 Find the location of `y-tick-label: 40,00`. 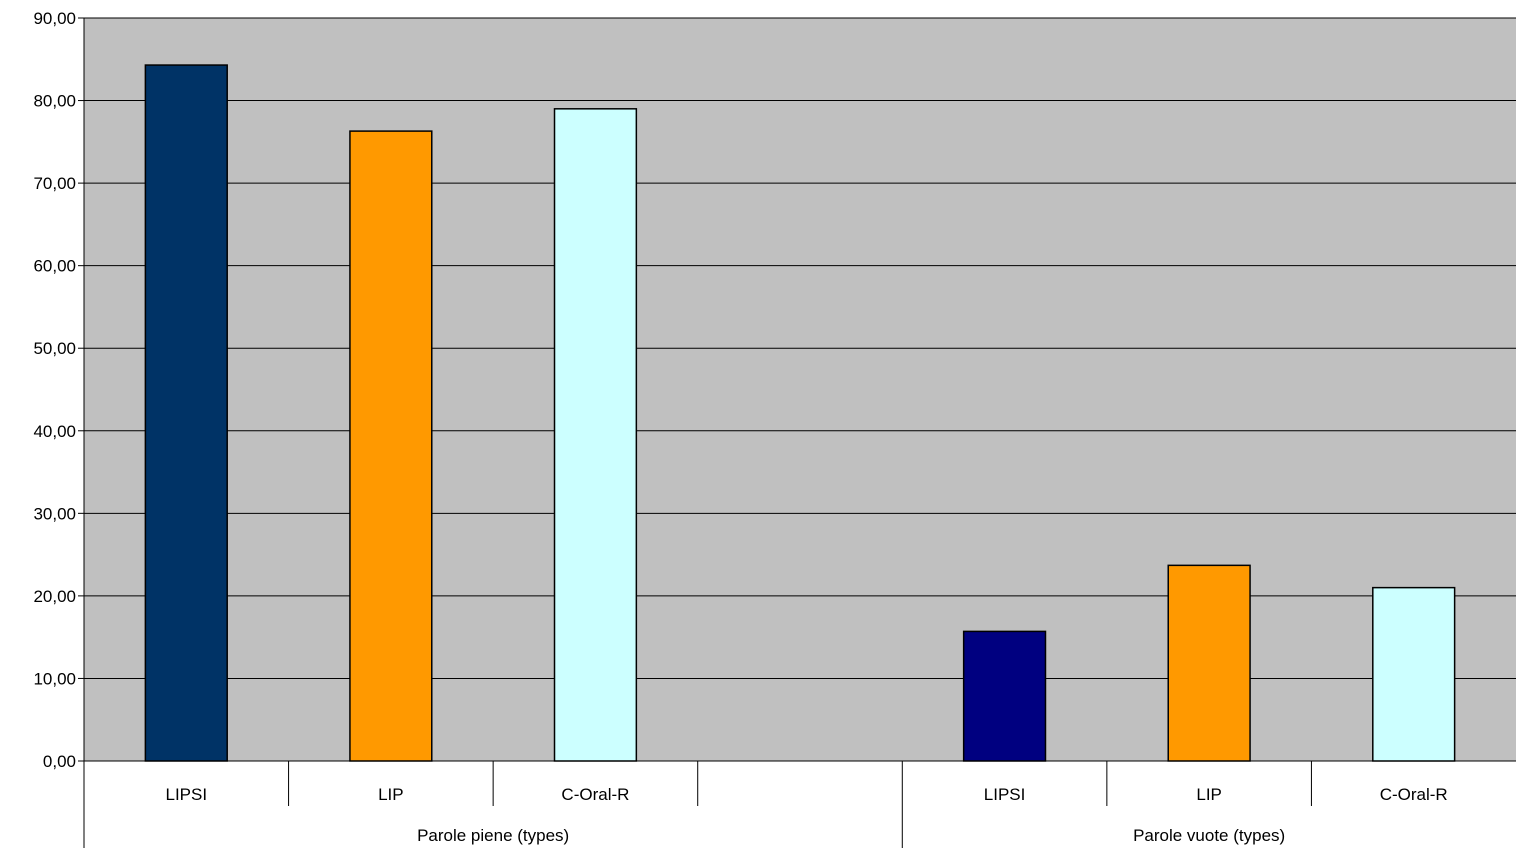

y-tick-label: 40,00 is located at coordinates (54, 431).